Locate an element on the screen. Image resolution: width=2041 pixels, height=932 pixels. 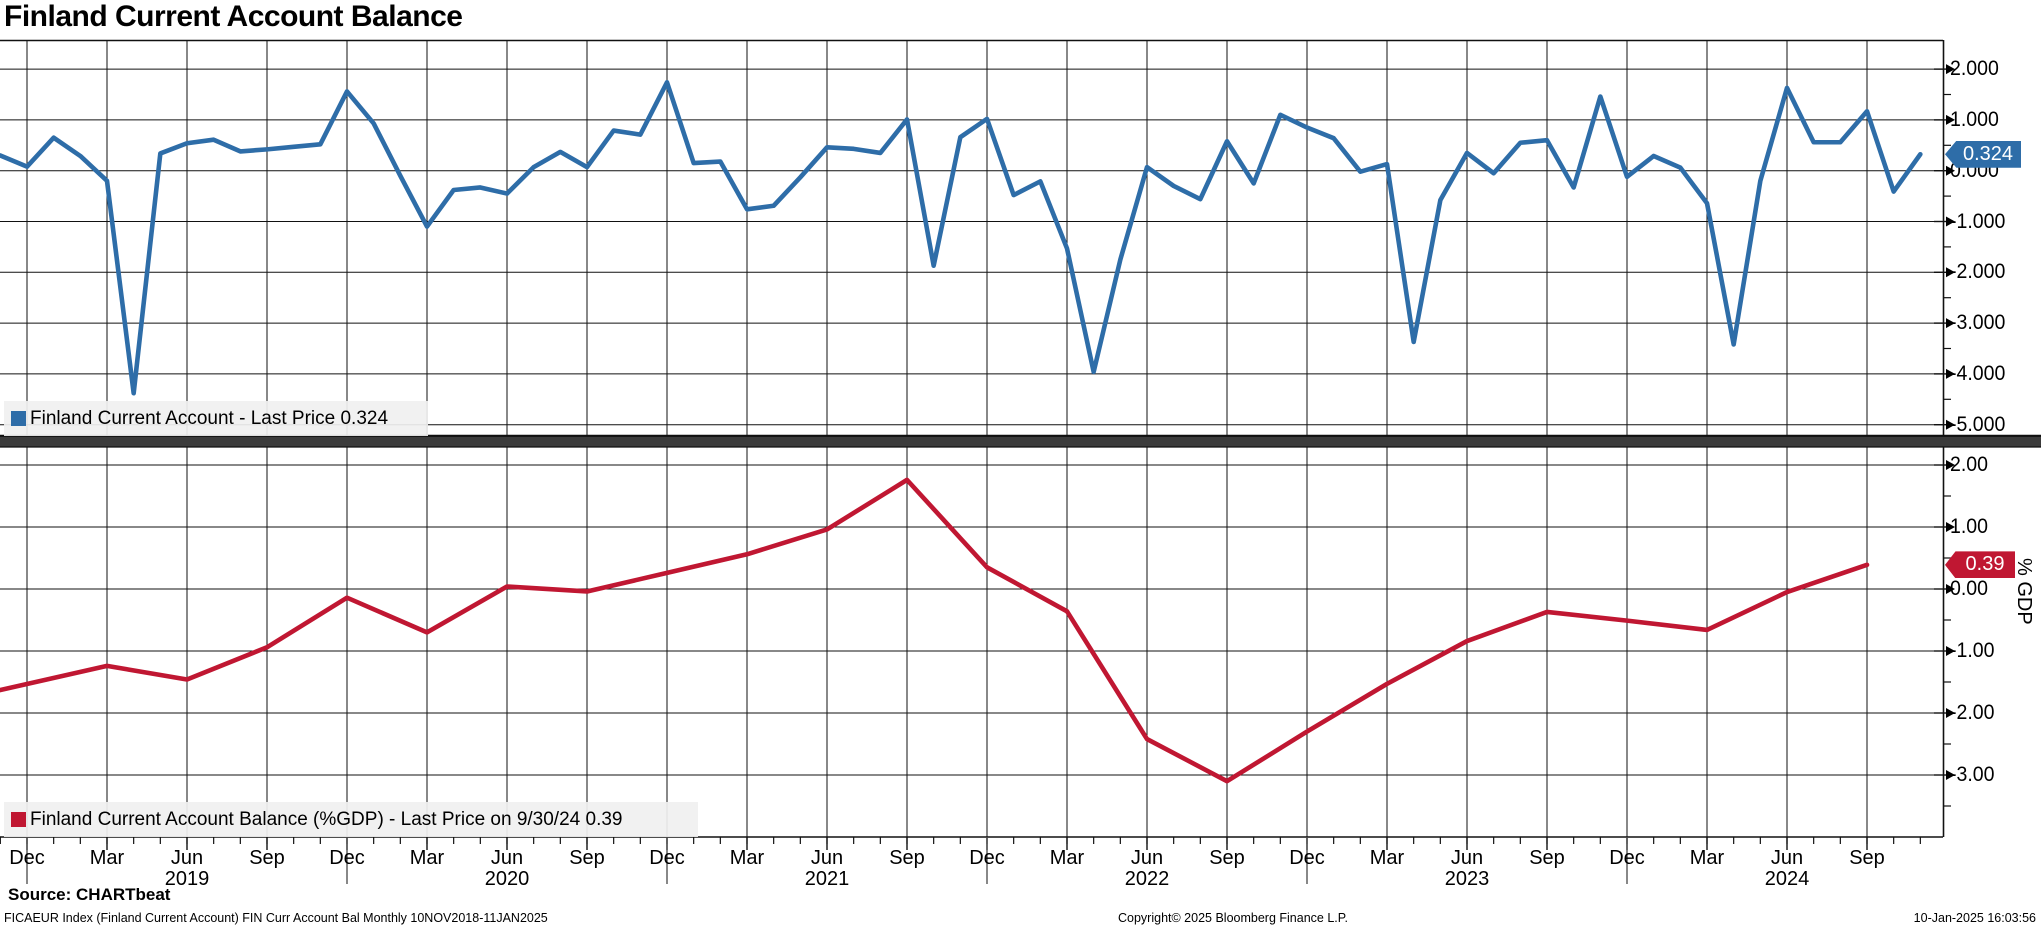
copyright-note: Copyright© 2025 Bloomberg Finance L.P. is located at coordinates (1233, 918).